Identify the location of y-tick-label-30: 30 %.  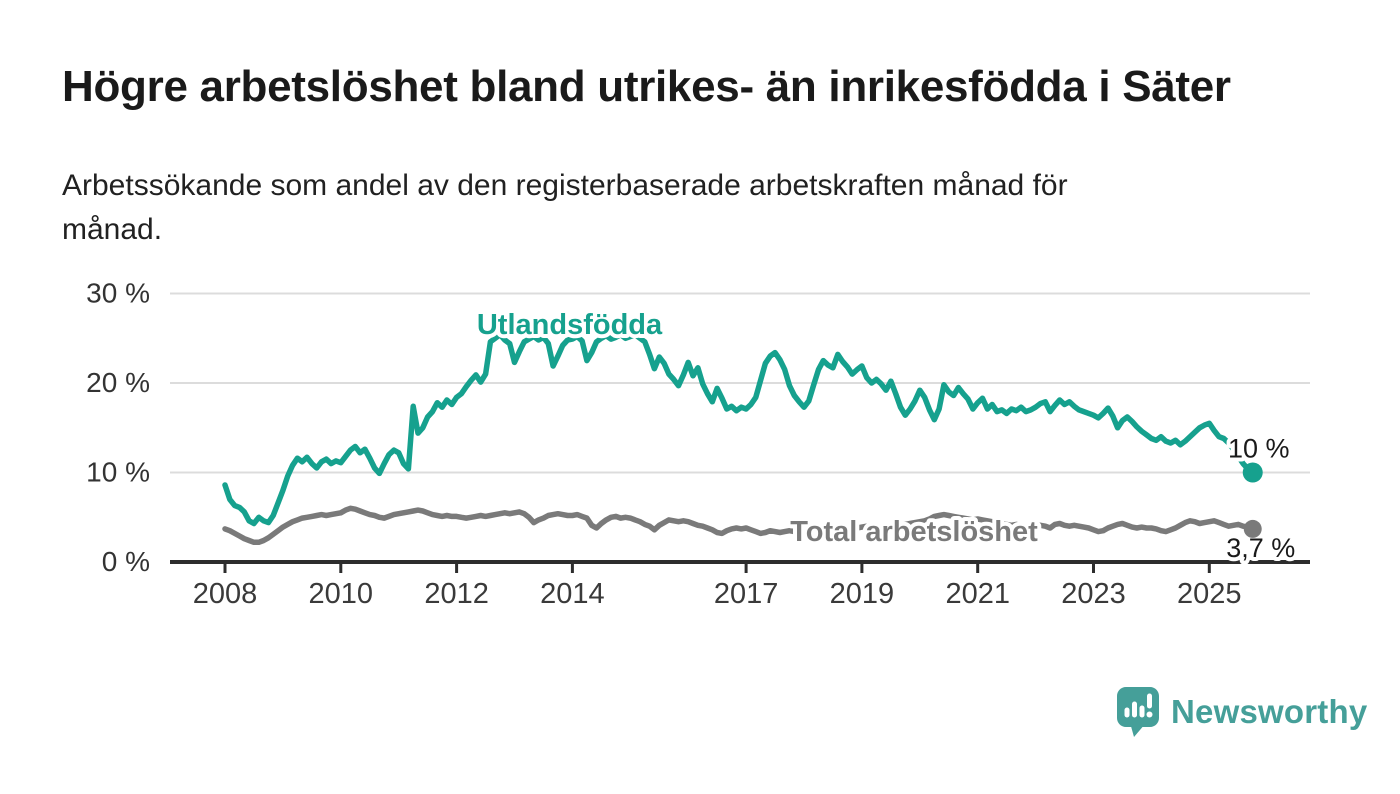
(118, 293).